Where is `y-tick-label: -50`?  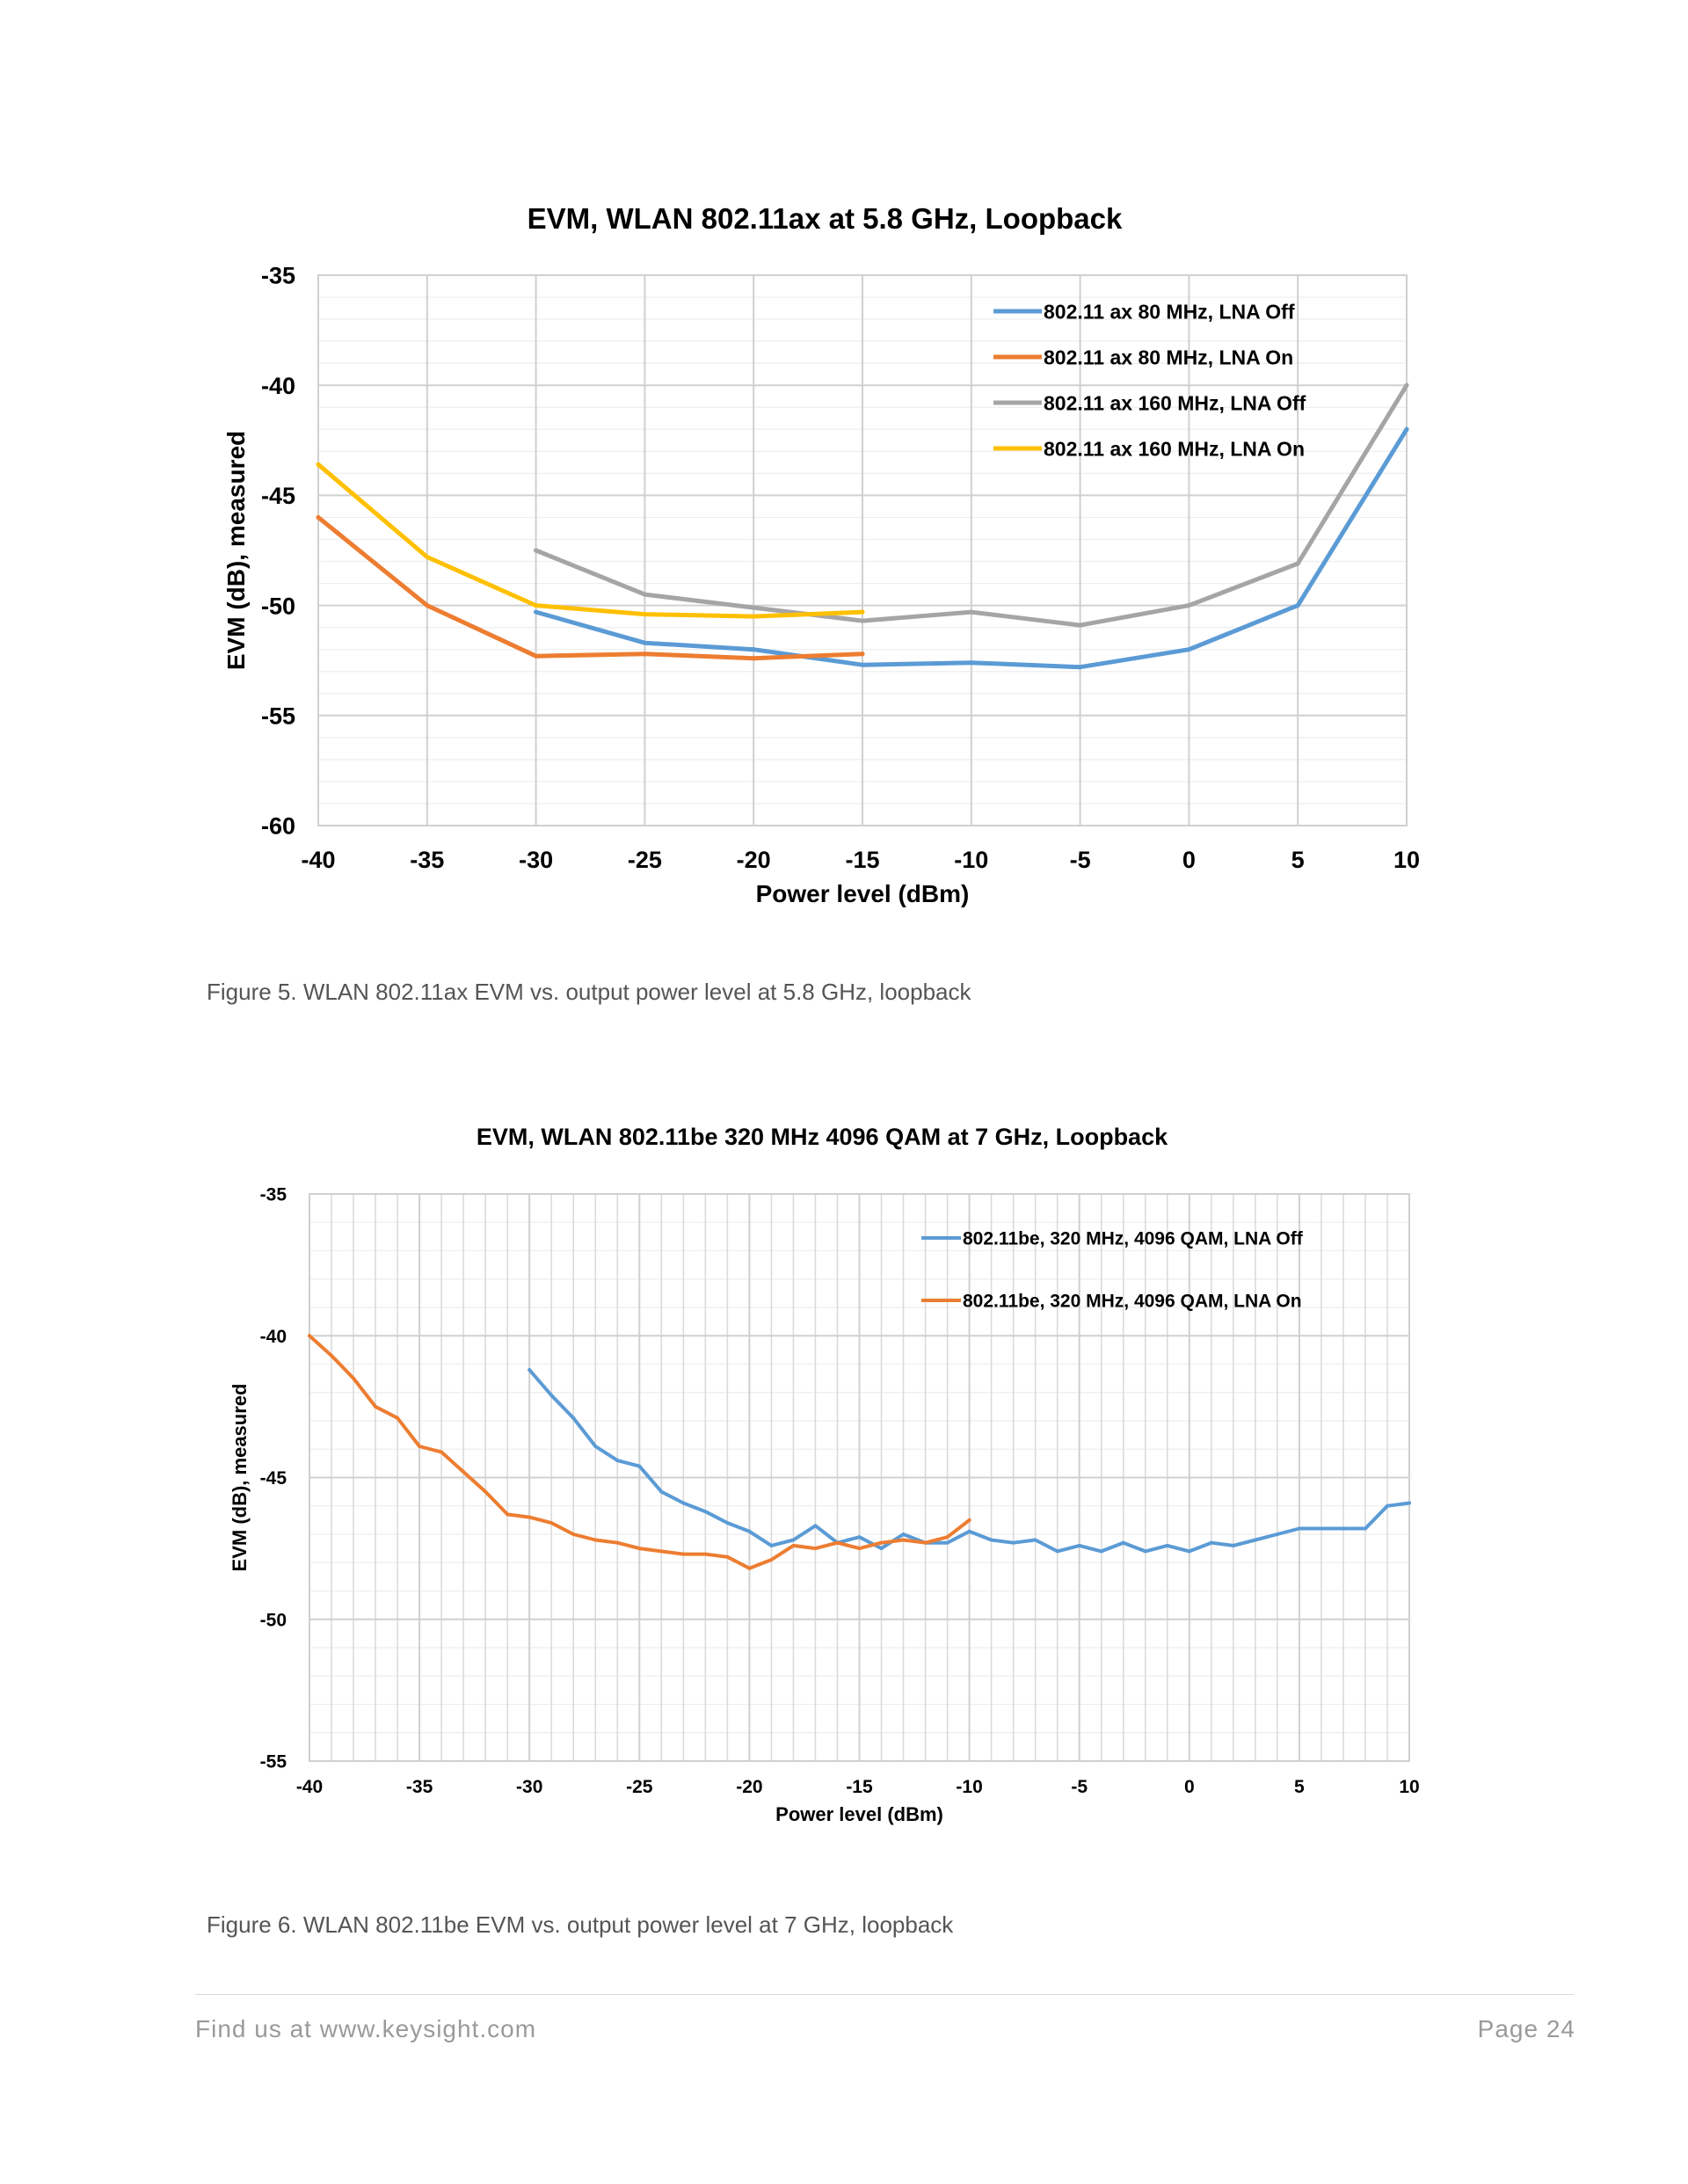
y-tick-label: -50 is located at coordinates (273, 1620).